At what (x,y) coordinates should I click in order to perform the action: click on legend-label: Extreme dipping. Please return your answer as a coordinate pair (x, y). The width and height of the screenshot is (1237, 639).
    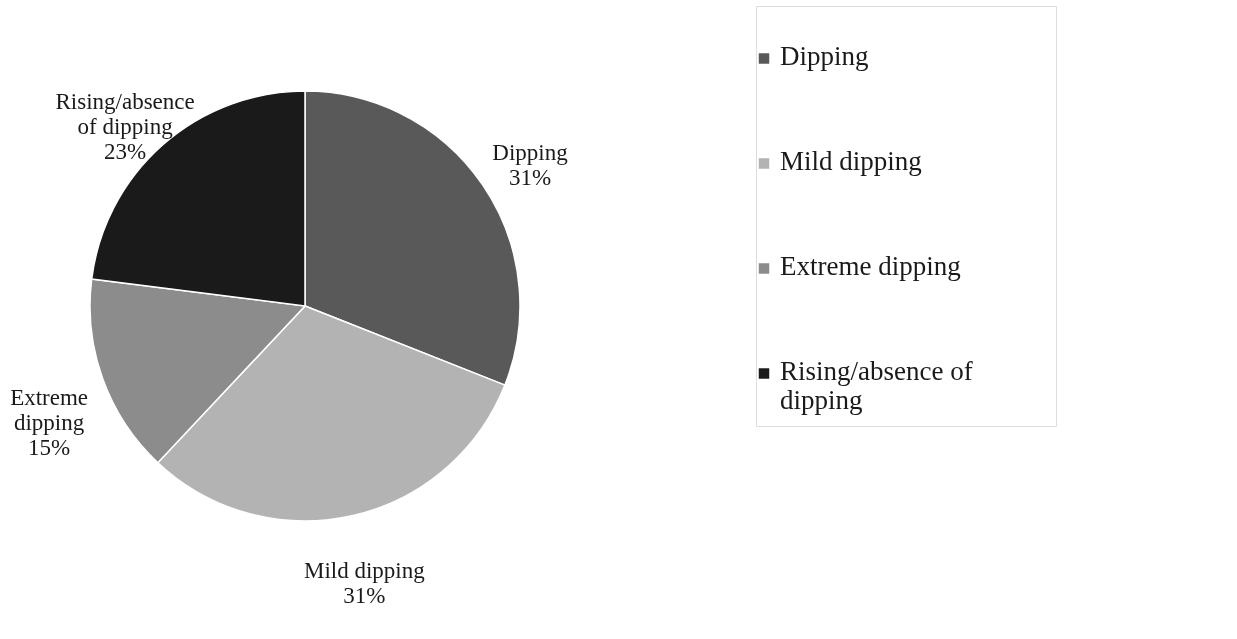
    Looking at the image, I should click on (870, 265).